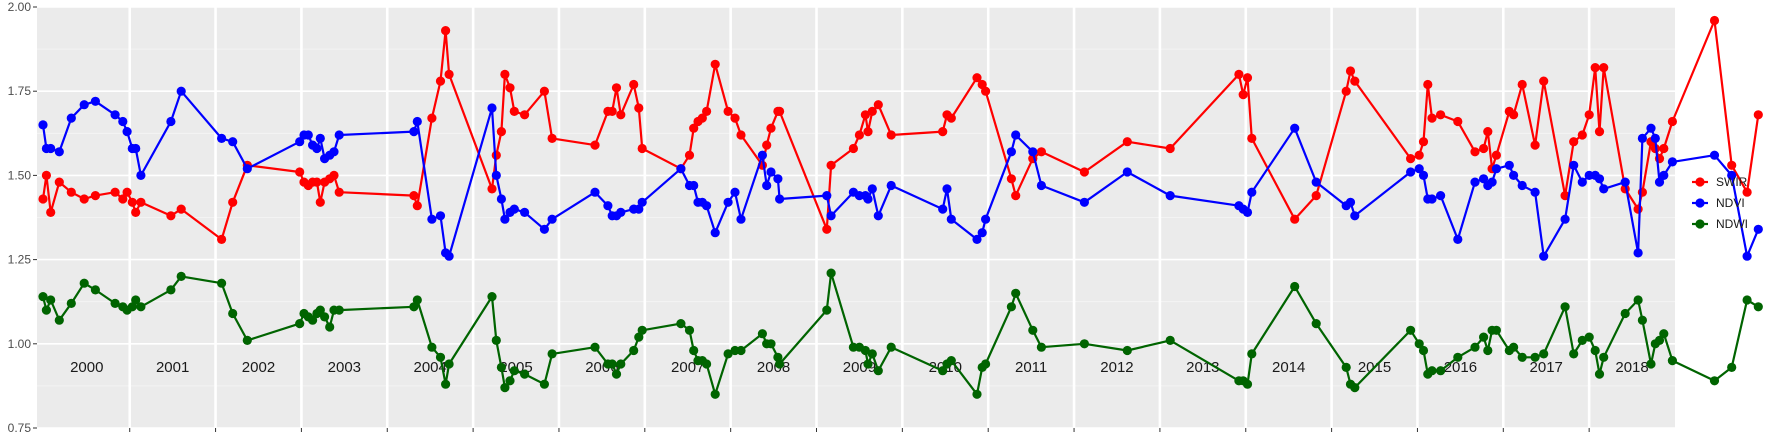 The height and width of the screenshot is (442, 1773). Describe the element at coordinates (1730, 203) in the screenshot. I see `legend-label: NDVI` at that location.